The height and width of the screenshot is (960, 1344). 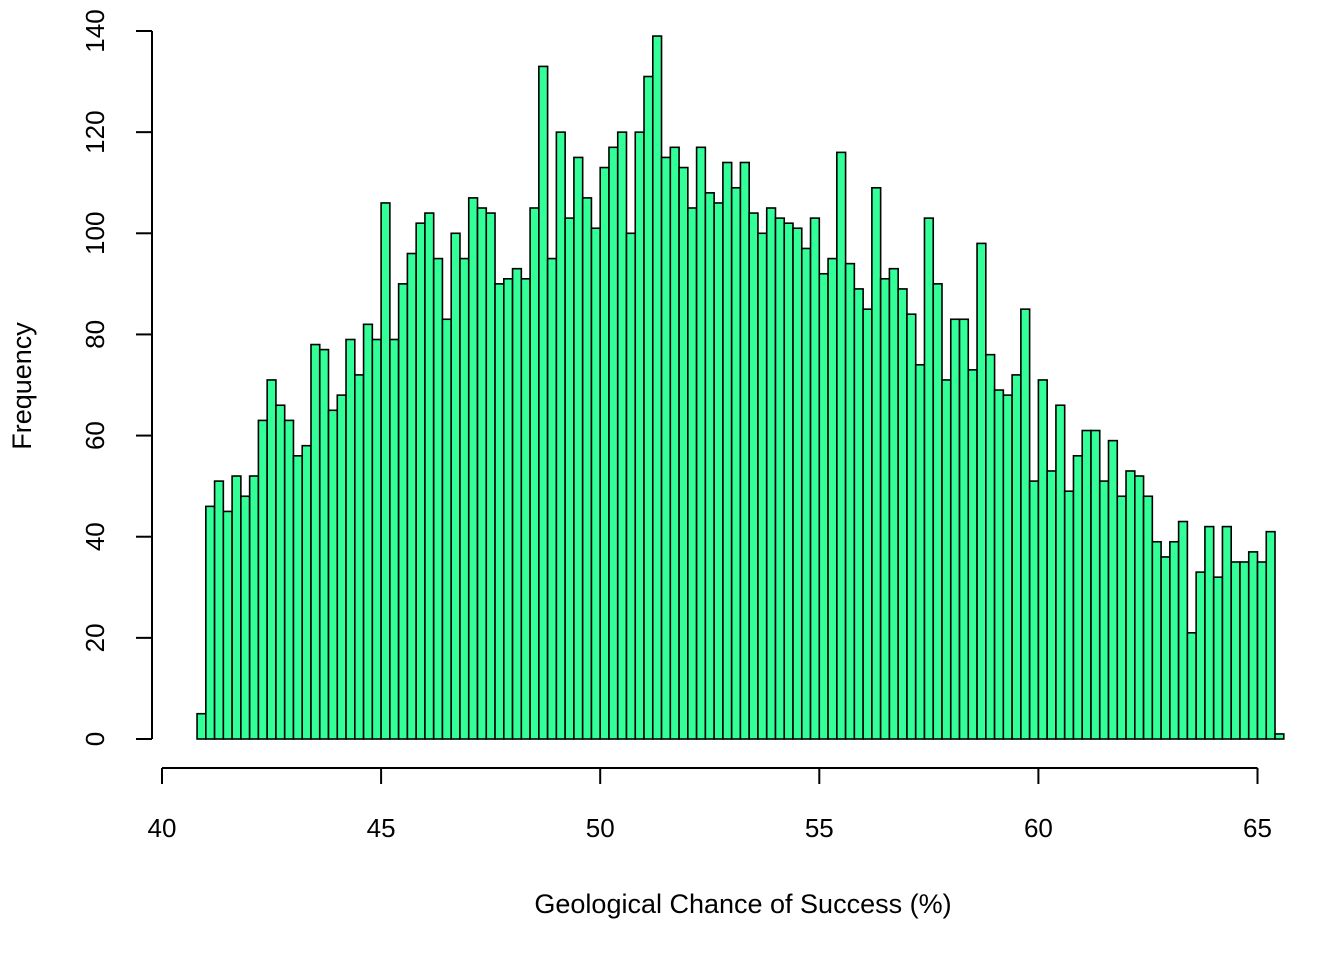 What do you see at coordinates (95, 435) in the screenshot?
I see `y-tick-label: 60` at bounding box center [95, 435].